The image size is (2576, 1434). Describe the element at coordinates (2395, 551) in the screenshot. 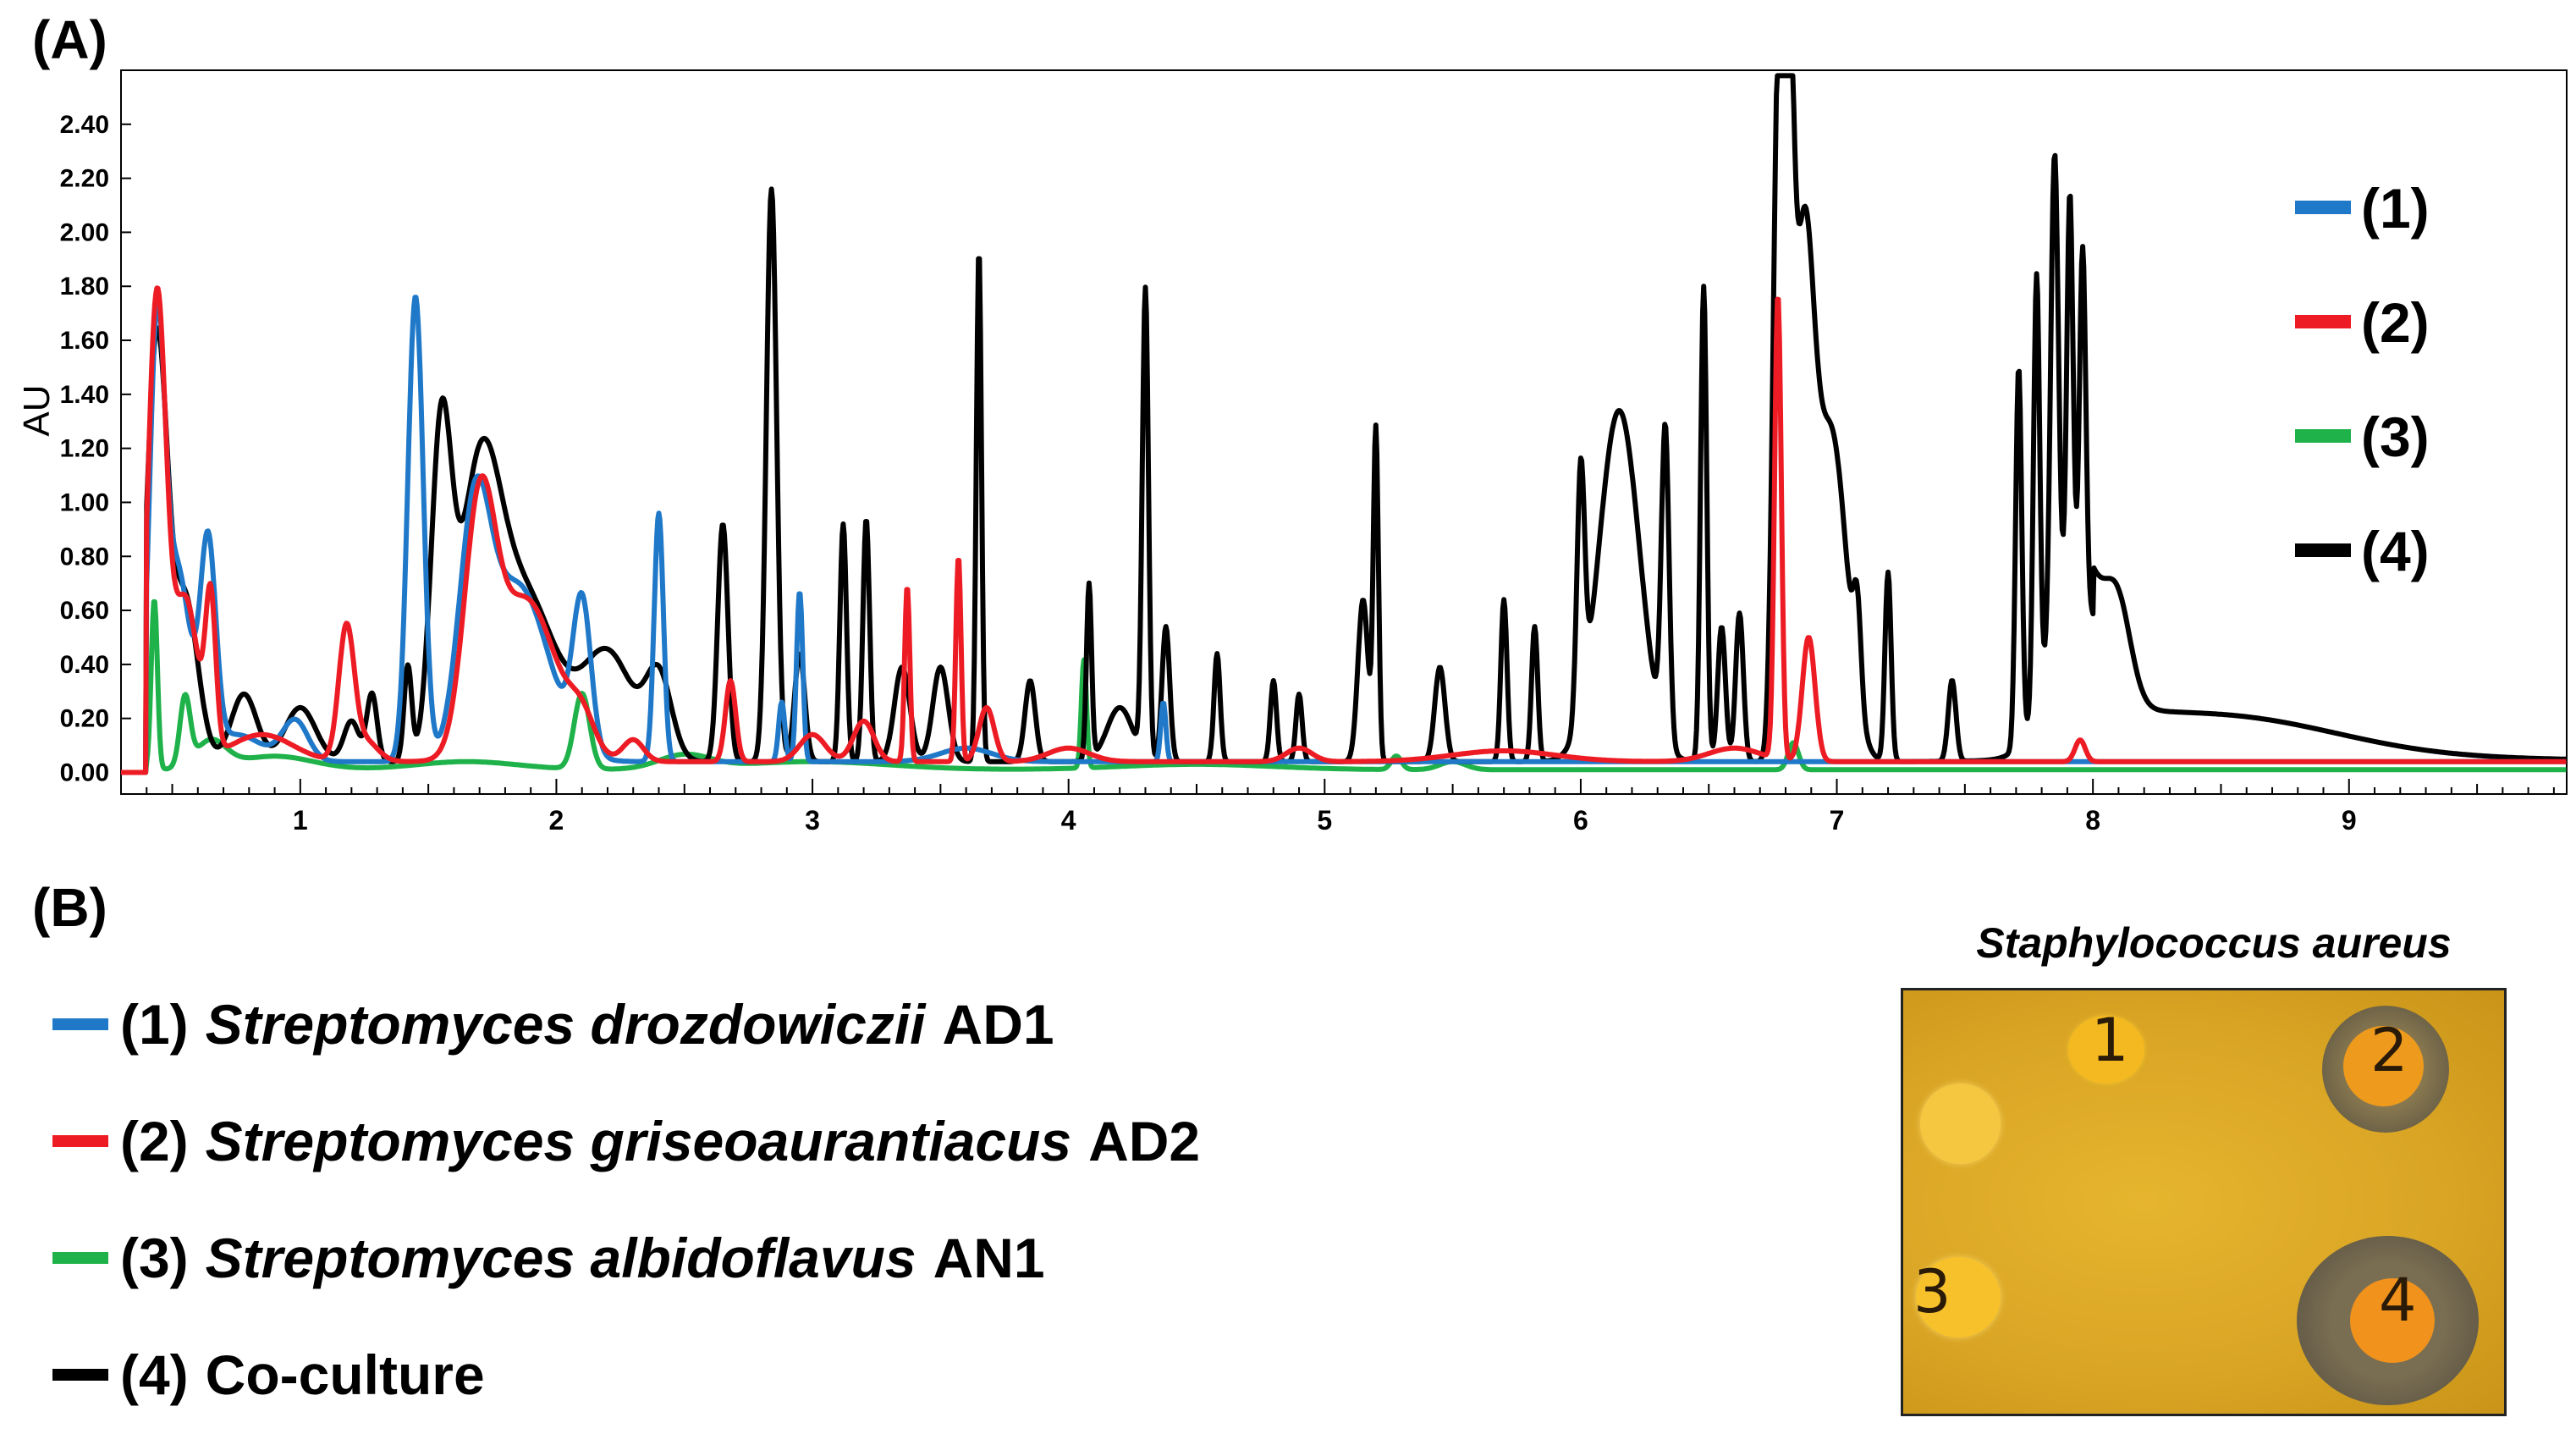

I see `legend-a-label: (4)` at that location.